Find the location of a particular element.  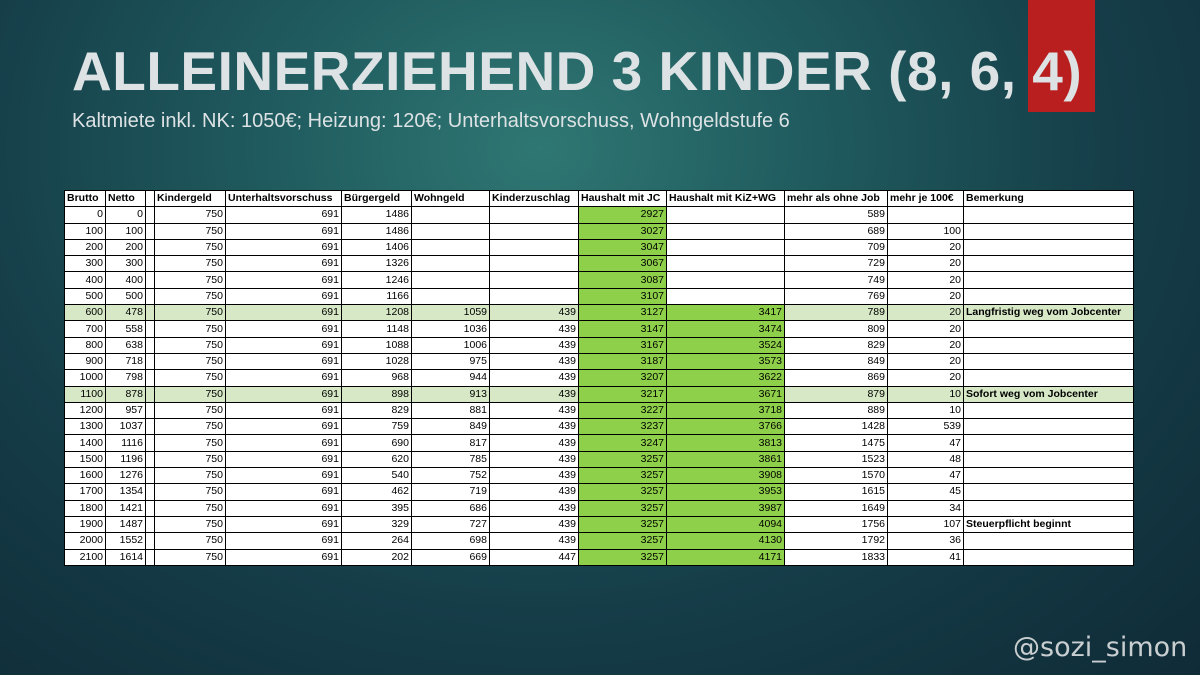

table-row: 1600 1276 750 691 540 752 439 3257 3908 1570 47 is located at coordinates (599, 476).